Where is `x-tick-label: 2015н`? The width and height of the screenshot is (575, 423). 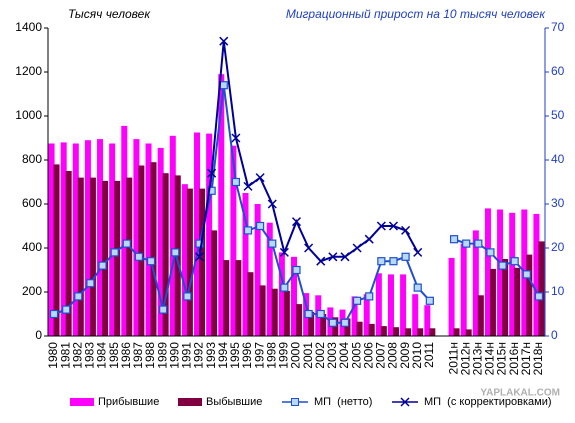
x-tick-label: 2015н is located at coordinates (502, 358).